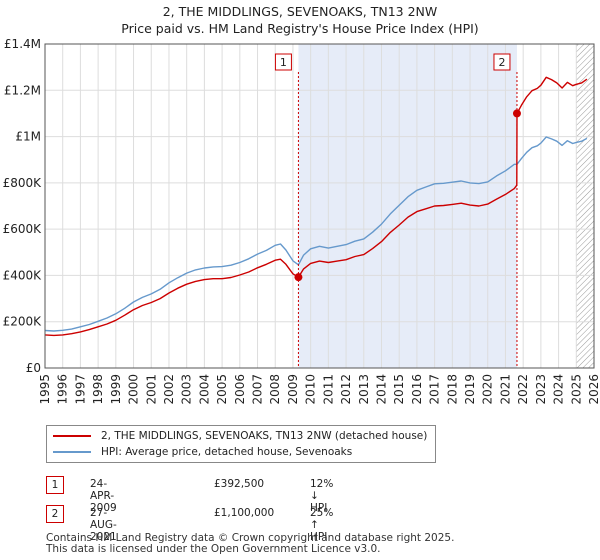 The width and height of the screenshot is (600, 560). I want to click on x-tick-label: 2016, so click(417, 389).